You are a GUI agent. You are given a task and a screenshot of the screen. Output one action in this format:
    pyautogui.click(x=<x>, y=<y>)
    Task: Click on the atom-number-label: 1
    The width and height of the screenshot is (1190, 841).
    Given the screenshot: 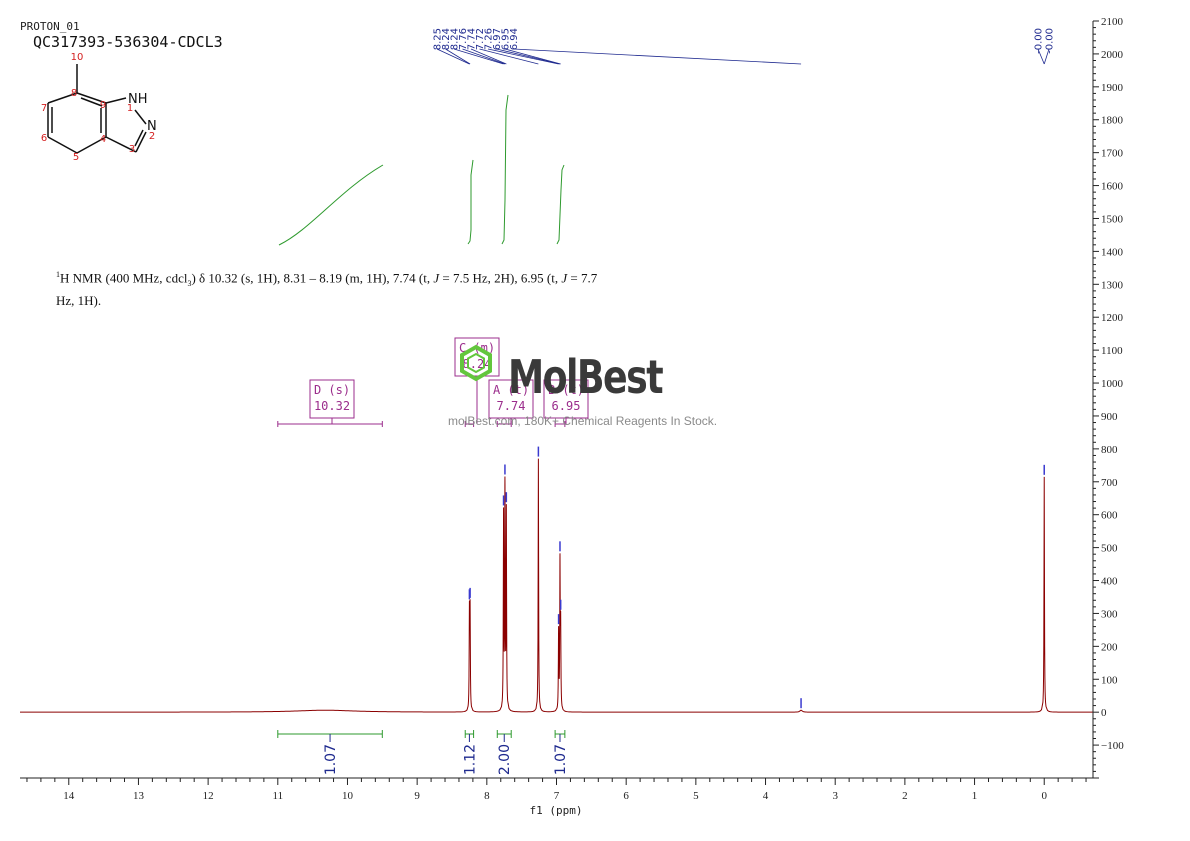 What is the action you would take?
    pyautogui.click(x=130, y=108)
    